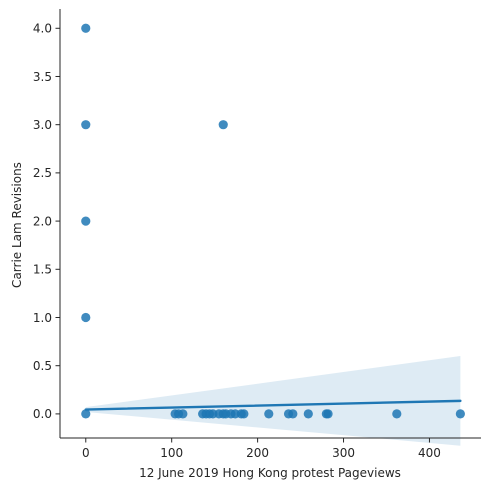  What do you see at coordinates (42, 125) in the screenshot?
I see `y-tick-label: 3.0` at bounding box center [42, 125].